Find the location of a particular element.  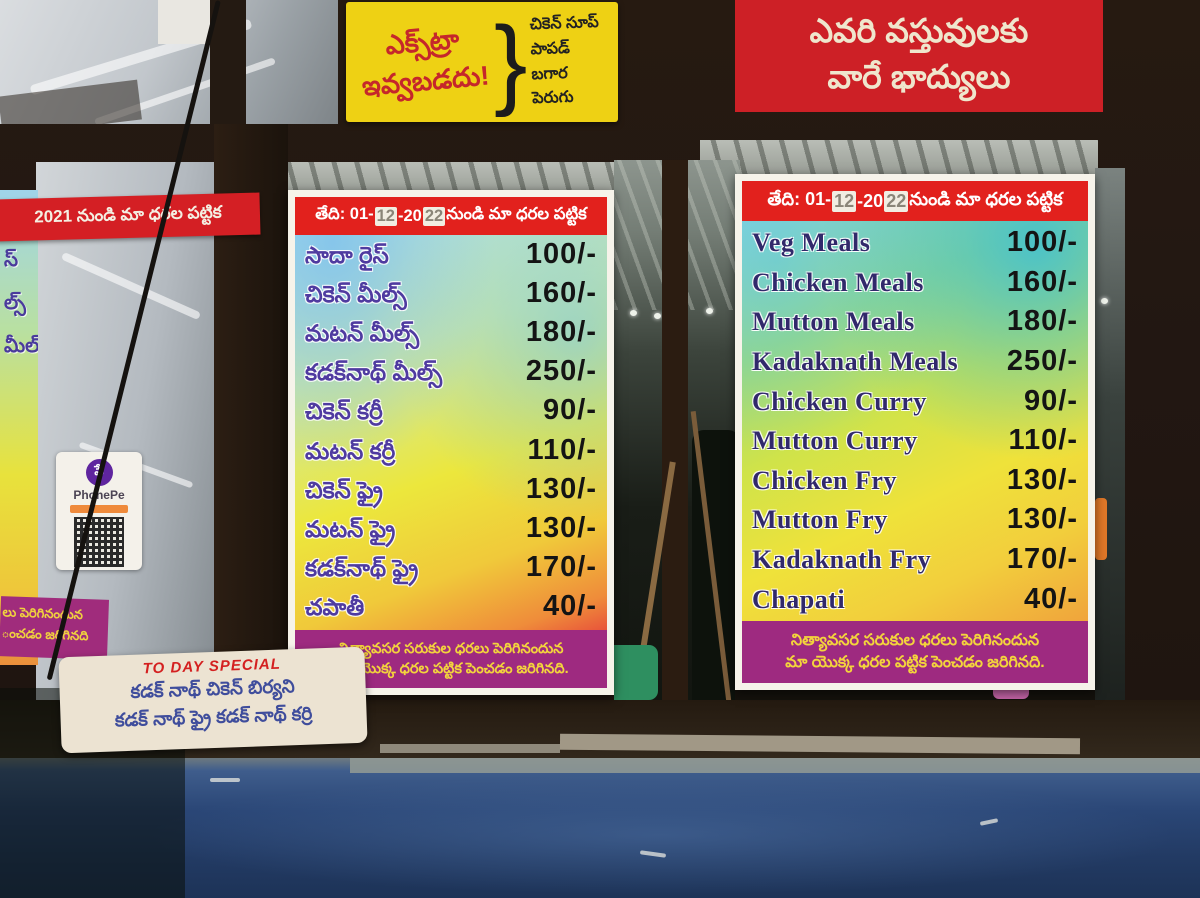

menu-item-row: చపాతీ 40/- is located at coordinates (451, 608).